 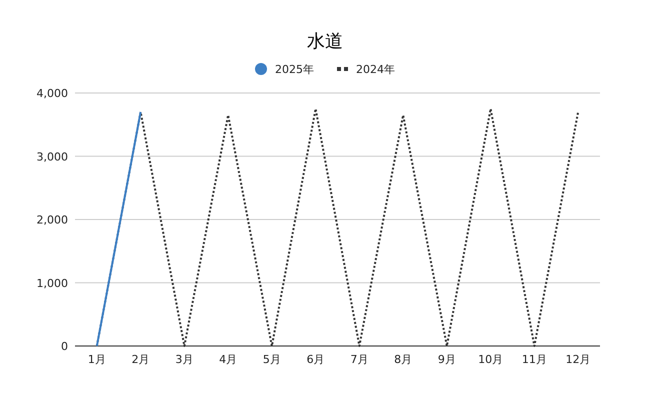 I want to click on y-tick-label: 2,000, so click(x=52, y=220).